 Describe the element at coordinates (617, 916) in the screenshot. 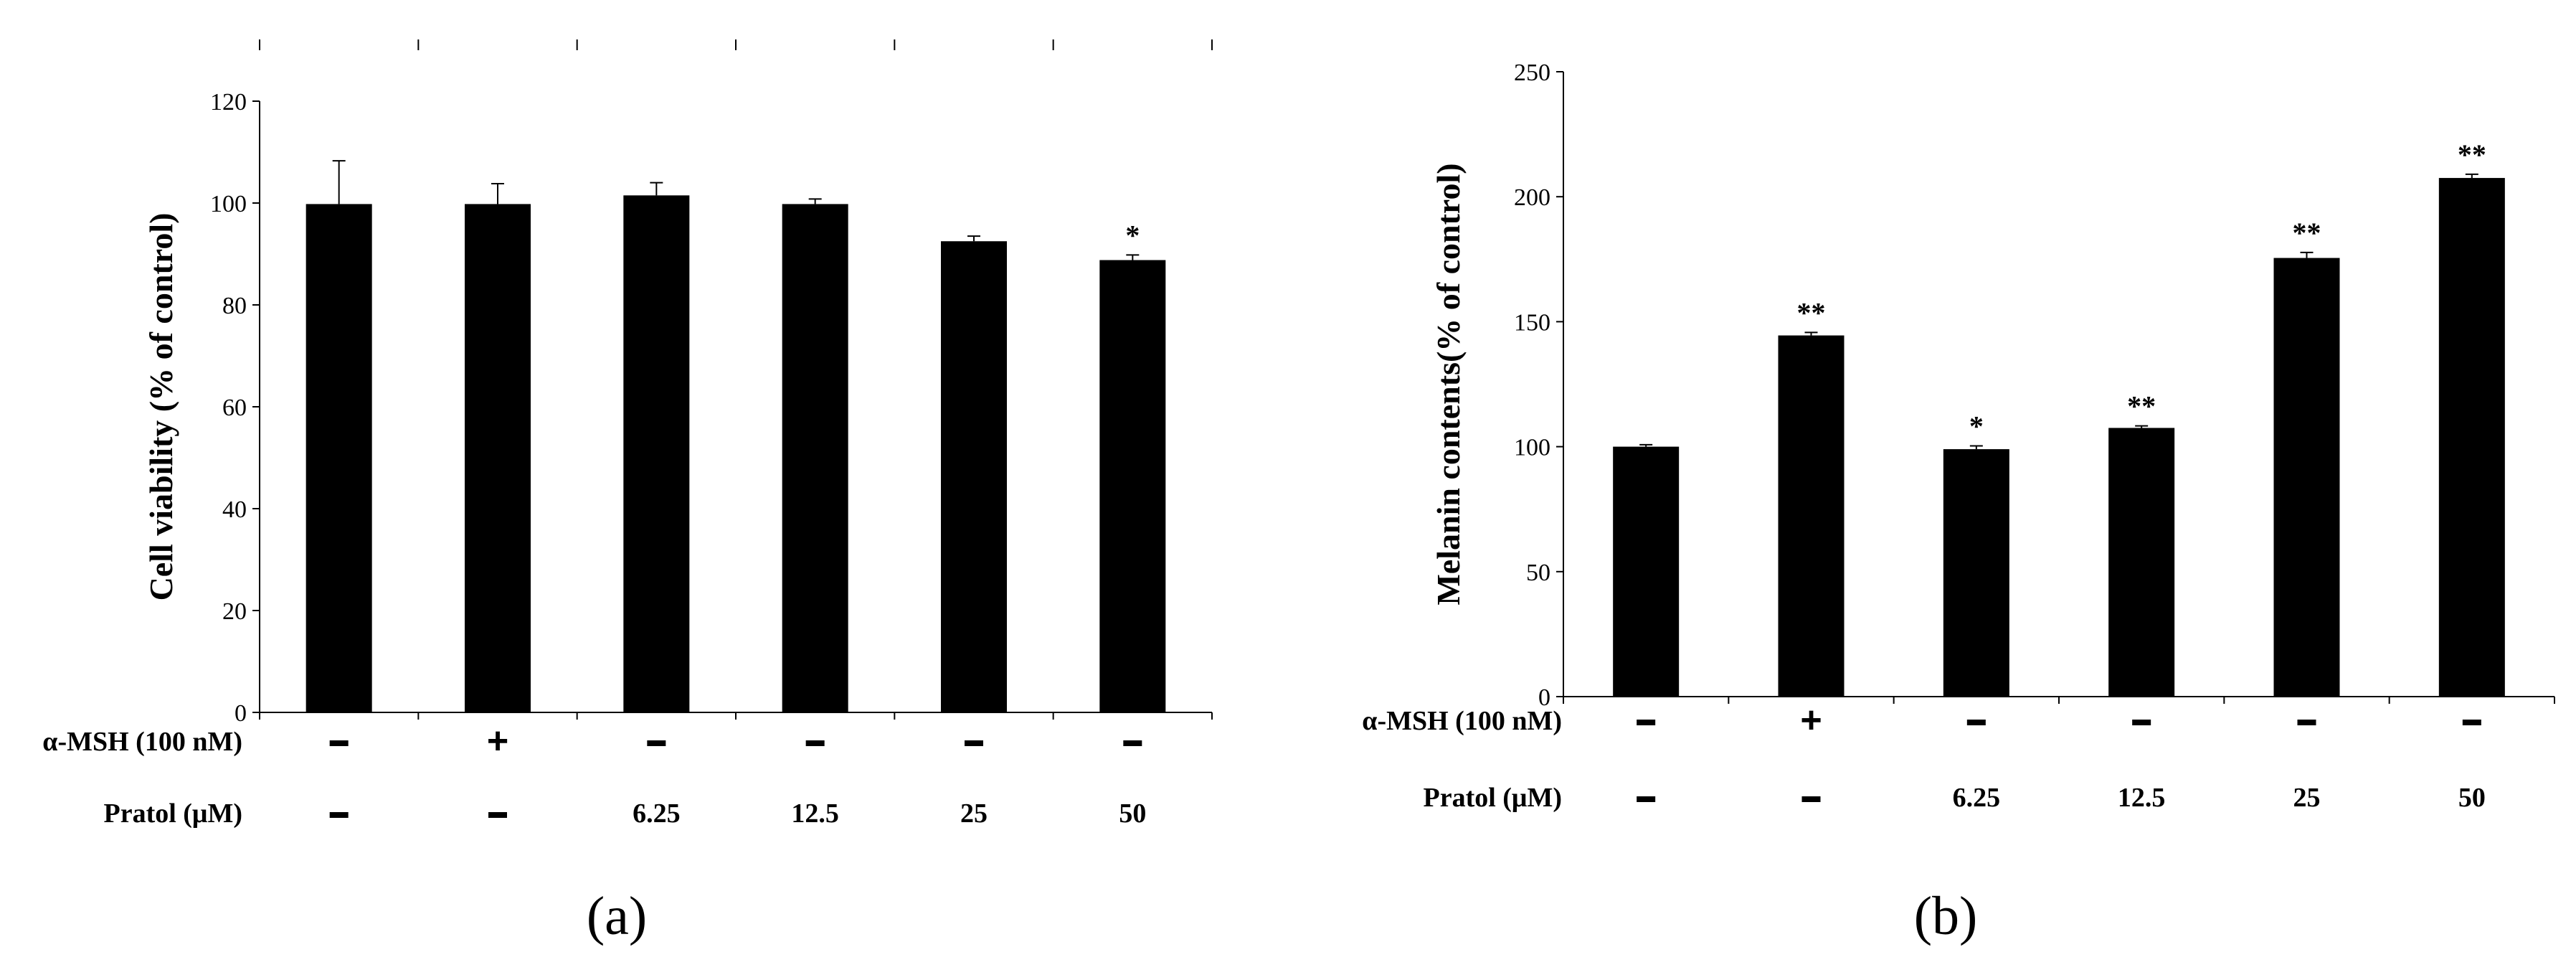

I see `panel-label: (a)` at that location.